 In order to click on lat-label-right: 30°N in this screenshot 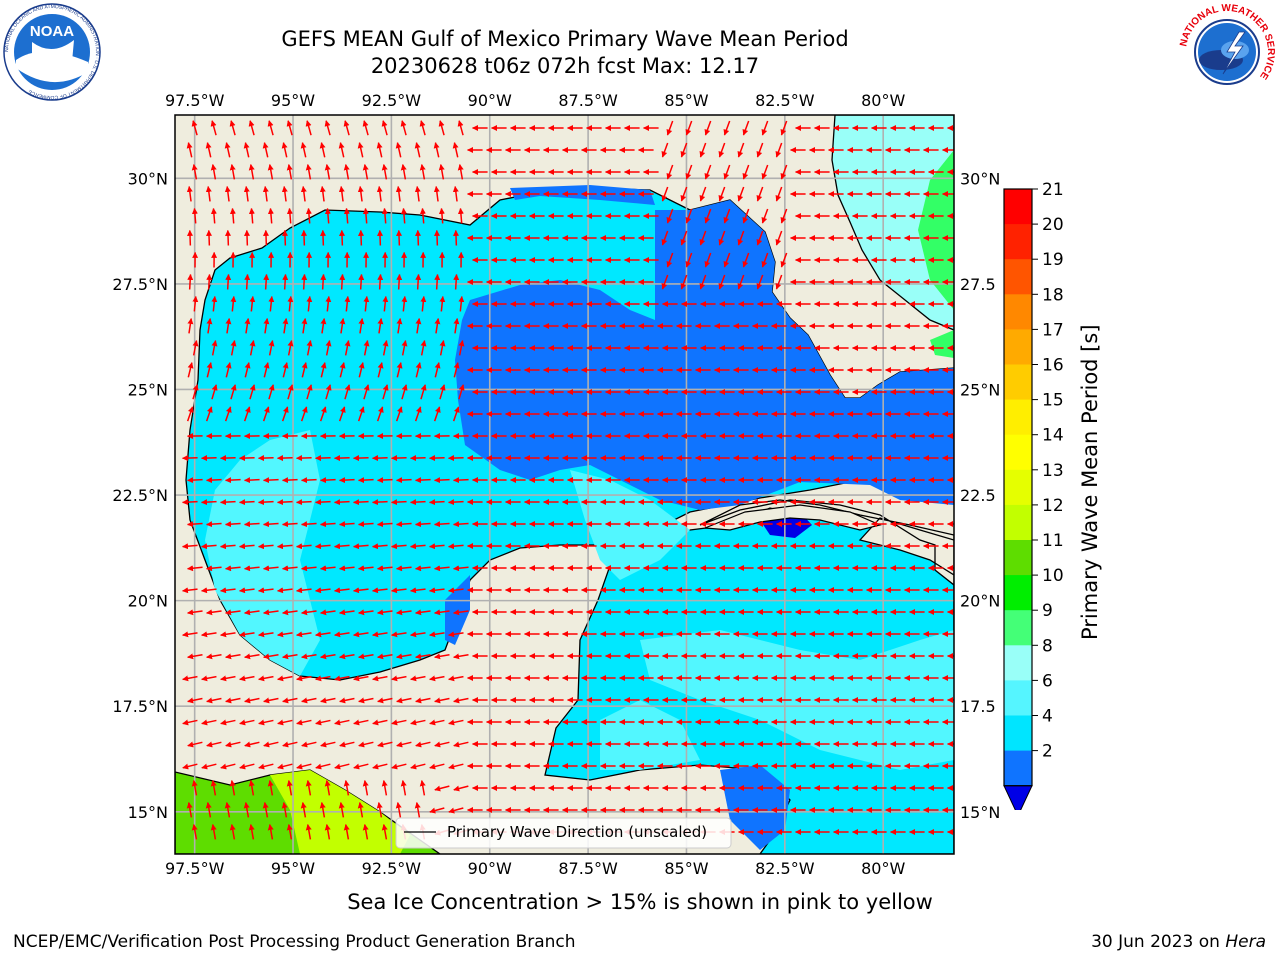, I will do `click(980, 178)`.